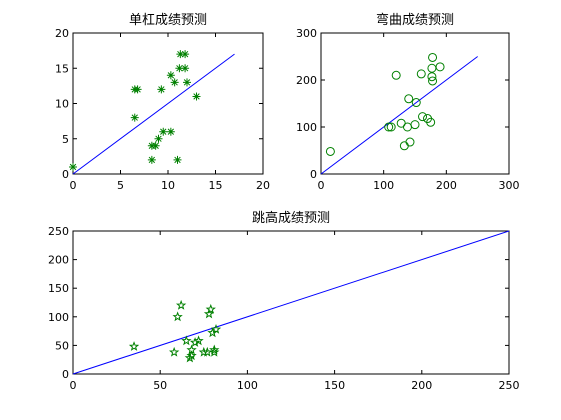 The image size is (561, 420). What do you see at coordinates (168, 20) in the screenshot?
I see `chart-title: 单杠成绩预测` at bounding box center [168, 20].